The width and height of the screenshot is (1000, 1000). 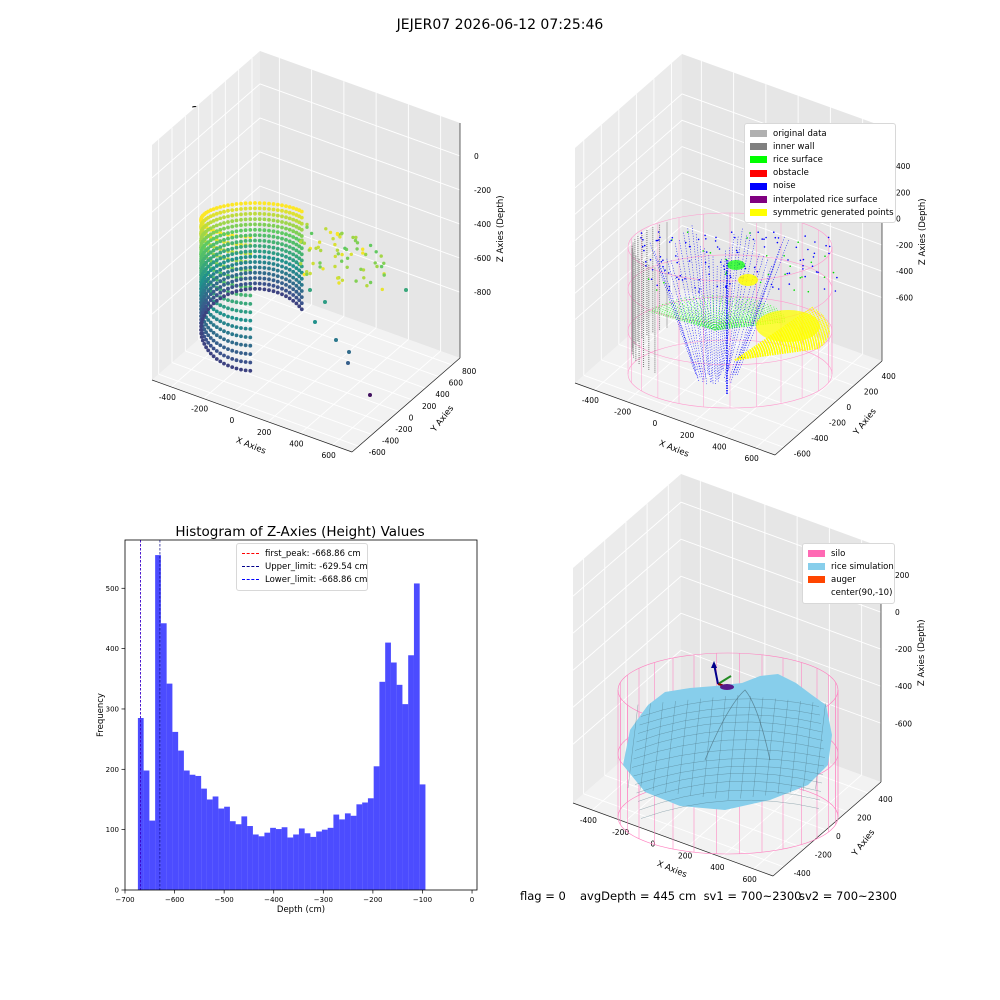 I want to click on classify-ytick: 0, so click(x=848, y=407).